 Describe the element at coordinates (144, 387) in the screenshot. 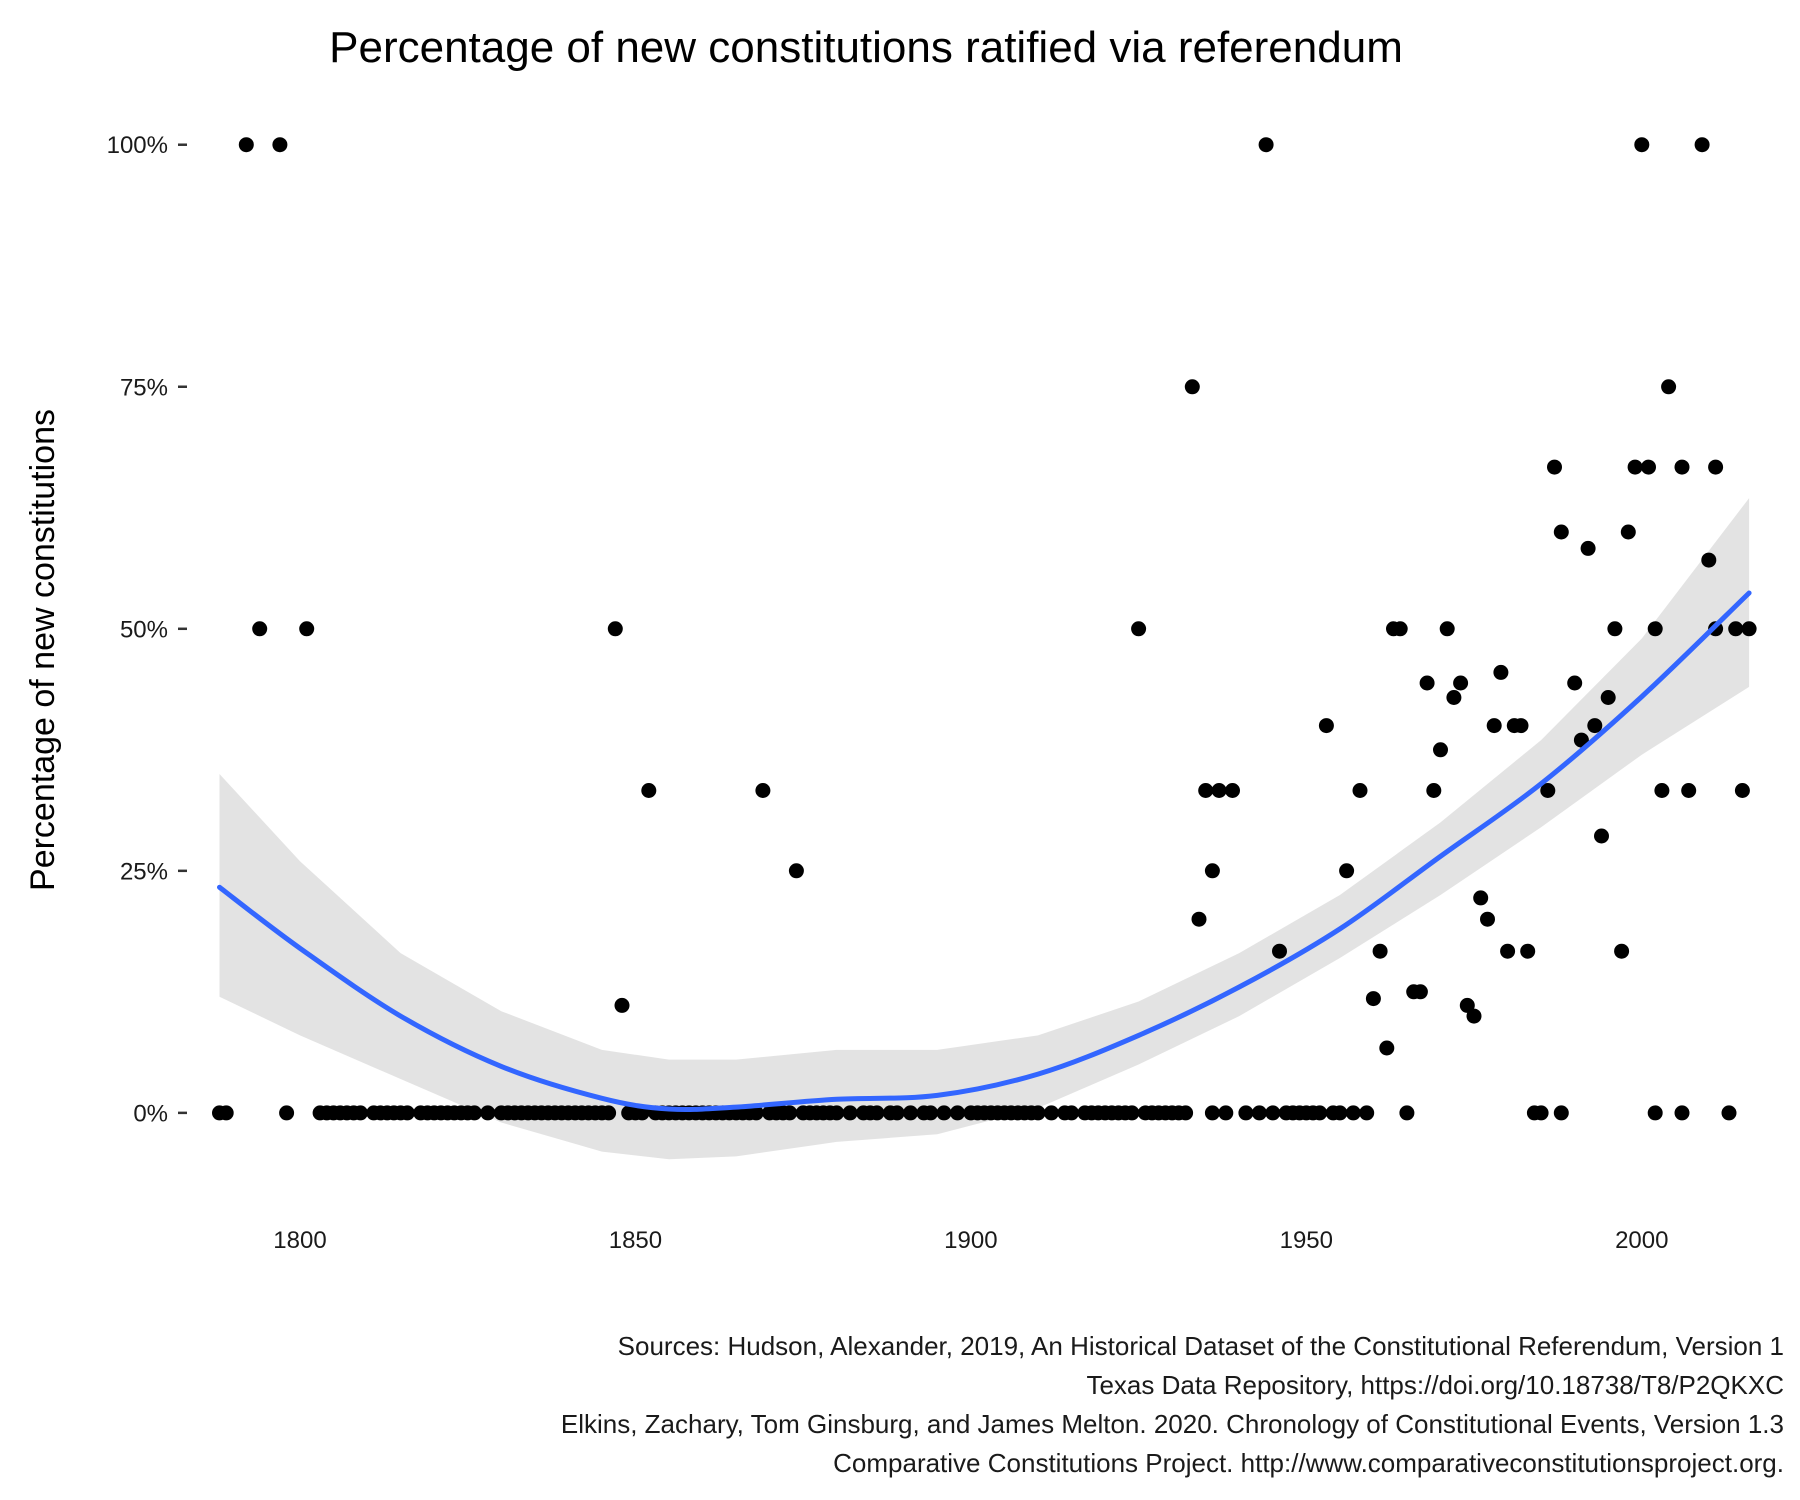

I see `y-tick-label: 75%` at that location.